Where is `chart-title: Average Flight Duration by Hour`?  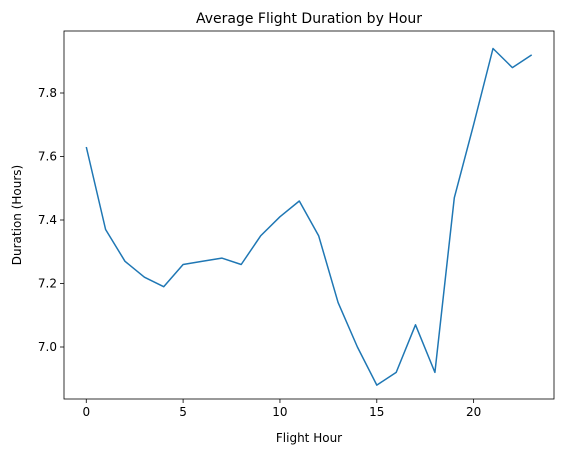
chart-title: Average Flight Duration by Hour is located at coordinates (309, 19).